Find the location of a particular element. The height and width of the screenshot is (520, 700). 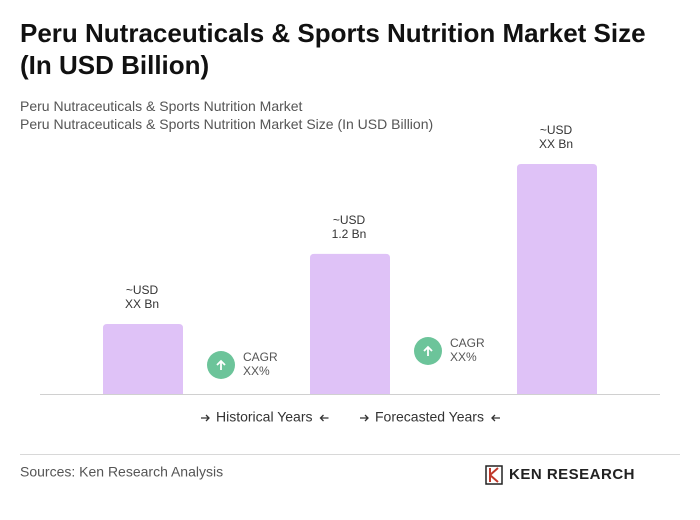

logo-text: KEN RESEARCH is located at coordinates (572, 474).